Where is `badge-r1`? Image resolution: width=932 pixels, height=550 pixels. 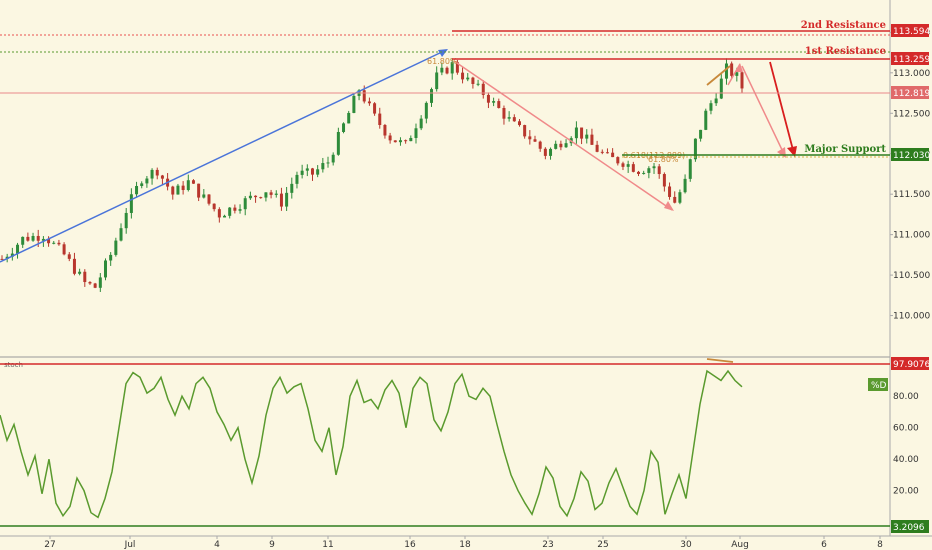
badge-r1 is located at coordinates (910, 58).